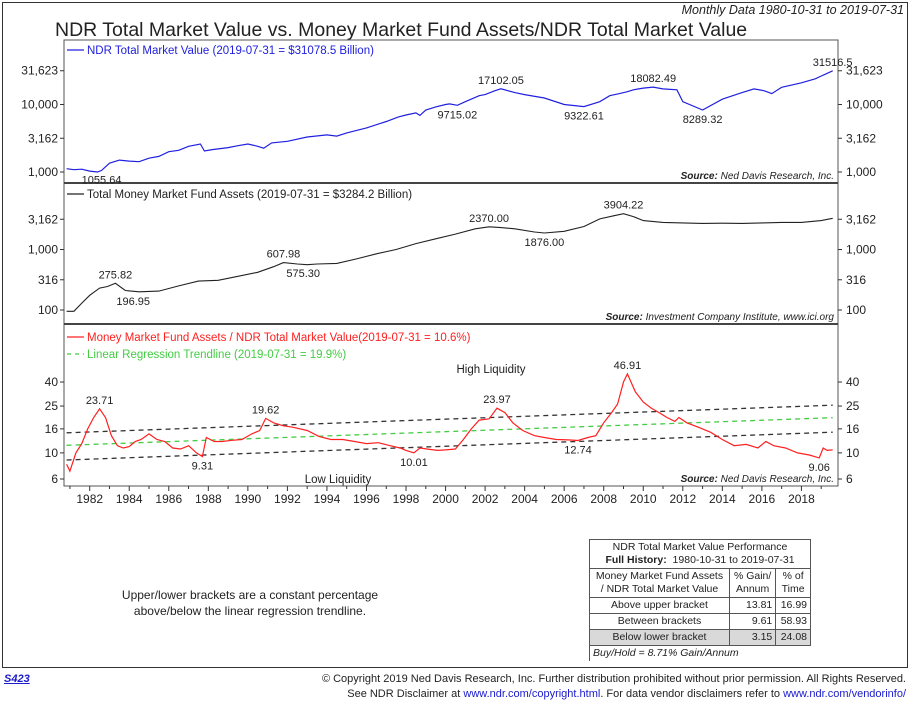  Describe the element at coordinates (792, 10) in the screenshot. I see `chart-subtitle: Monthly Data 1980-10-31 to 2019-07-31` at that location.